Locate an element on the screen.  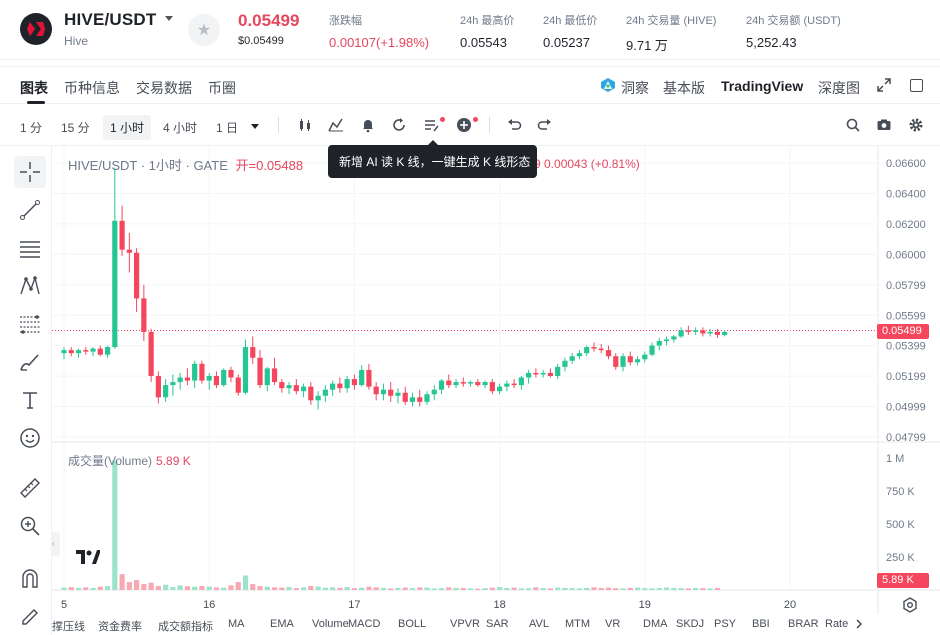
brush-tool is located at coordinates (30, 362).